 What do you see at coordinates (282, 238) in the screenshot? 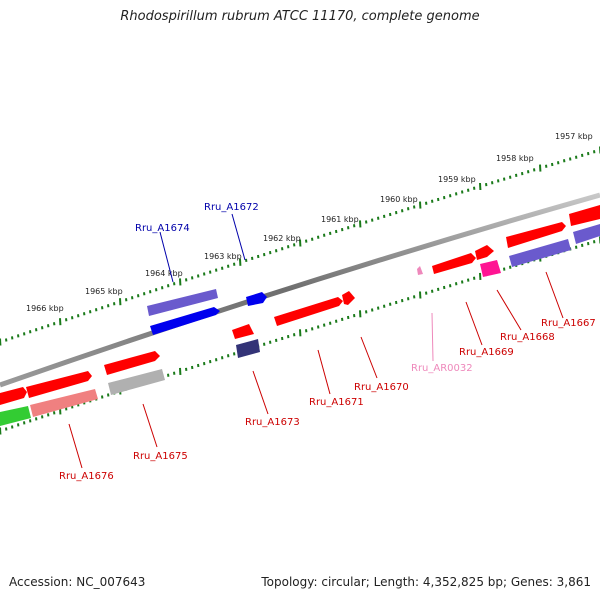
I see `kbp-label: 1962 kbp` at bounding box center [282, 238].